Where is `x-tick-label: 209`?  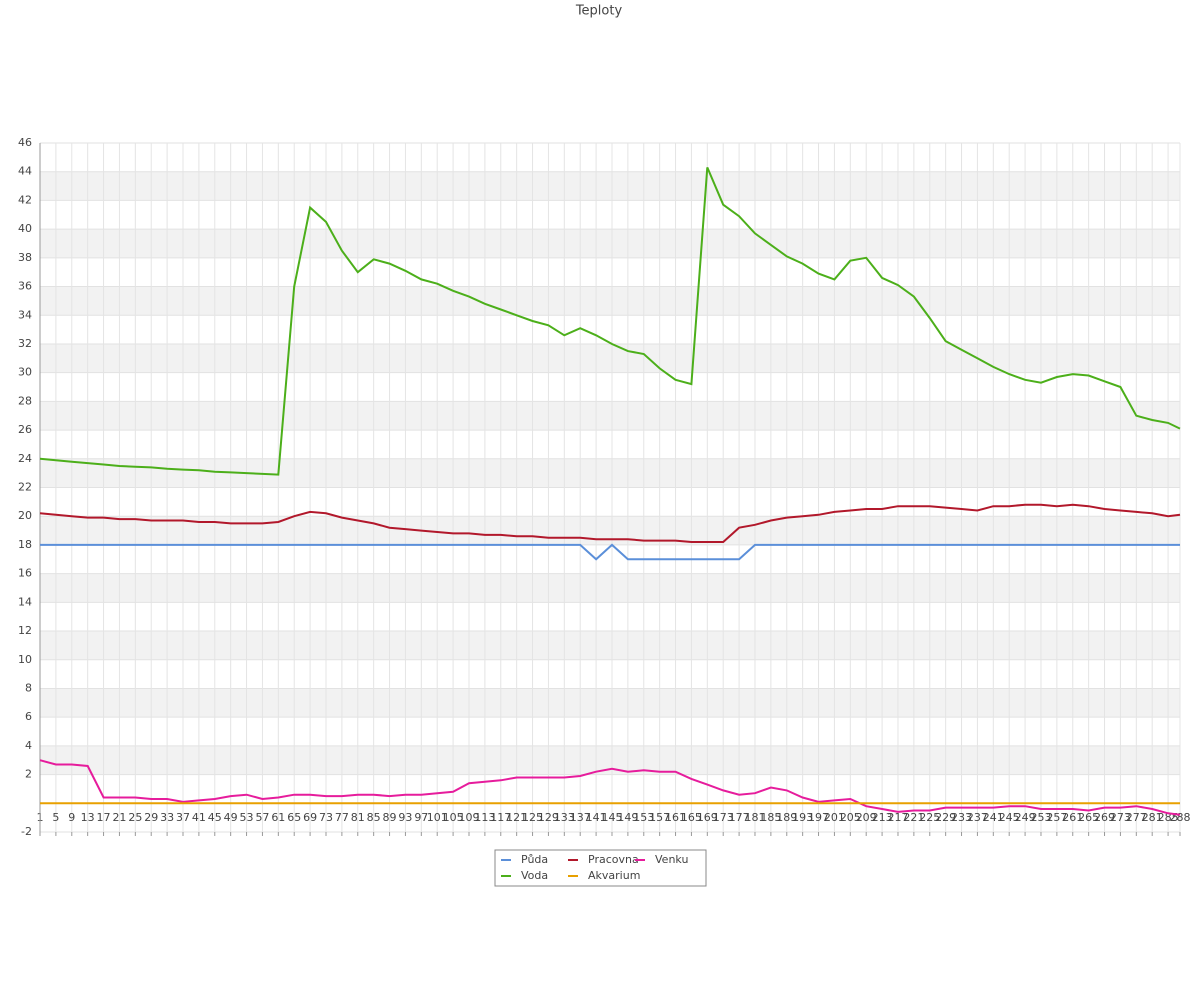
x-tick-label: 209 is located at coordinates (866, 817).